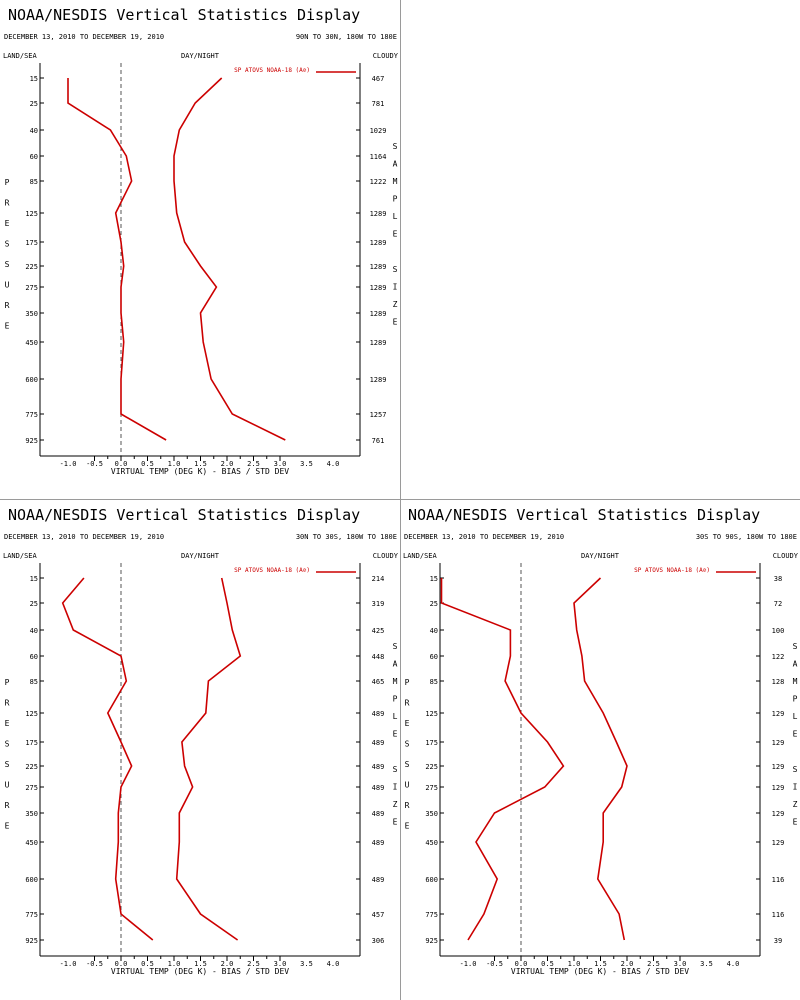 The image size is (800, 1000). I want to click on sample-size-label: 489, so click(378, 743).